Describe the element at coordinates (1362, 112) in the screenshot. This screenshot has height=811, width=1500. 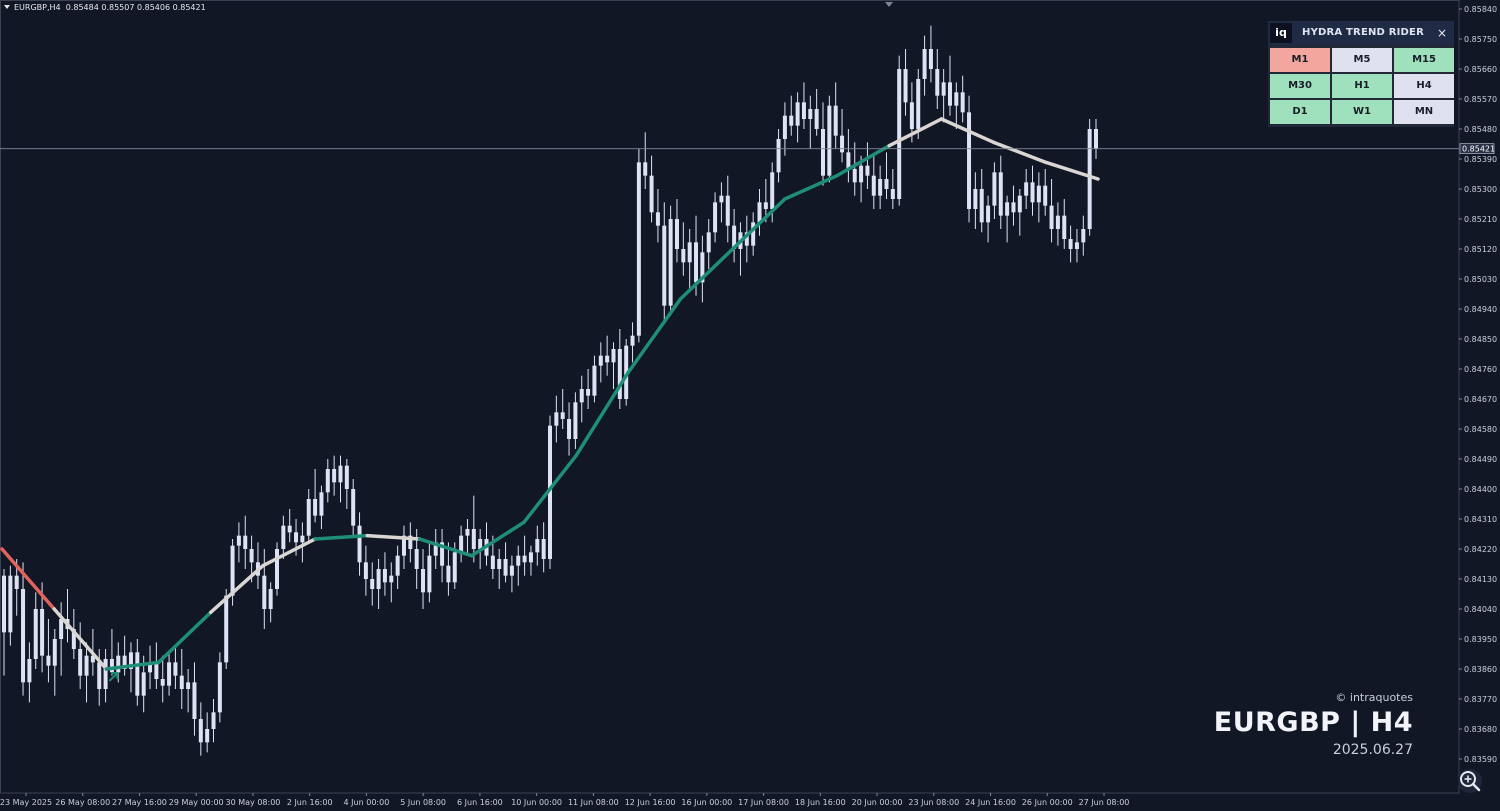
I see `timeframe-cell-w1: W1` at that location.